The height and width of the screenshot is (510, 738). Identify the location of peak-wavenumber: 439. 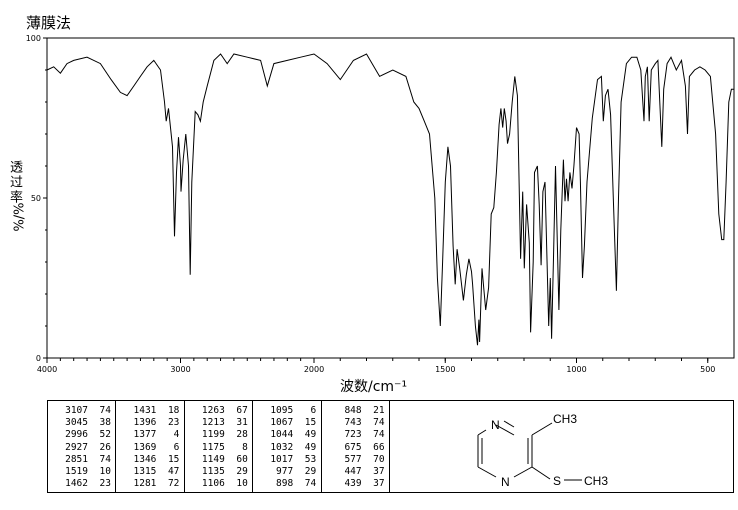
(353, 484).